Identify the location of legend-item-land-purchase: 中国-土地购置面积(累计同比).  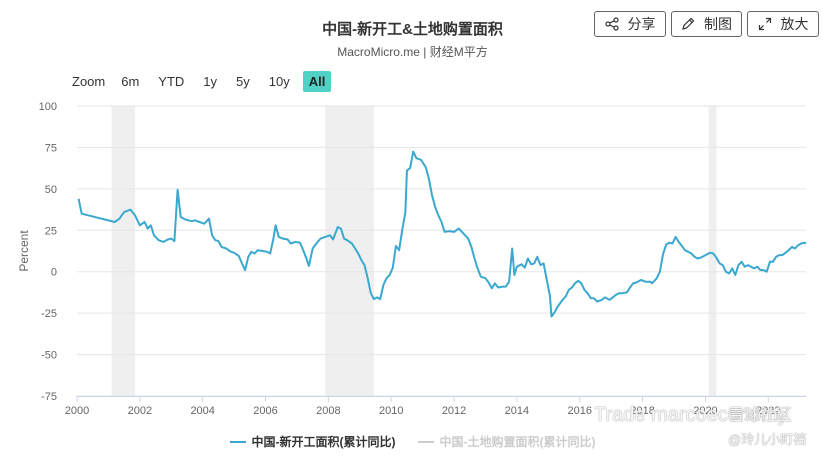
(506, 441).